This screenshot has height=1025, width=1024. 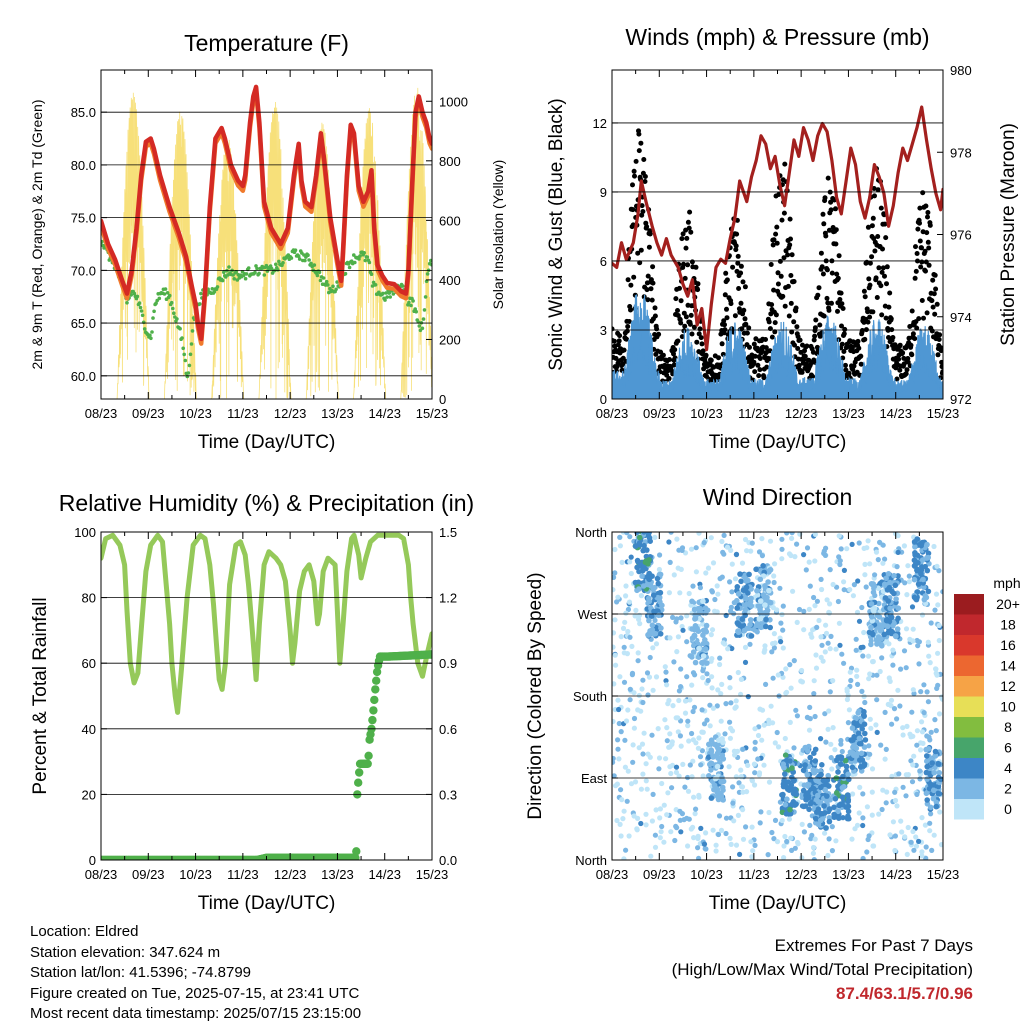 I want to click on station-pressure-line, so click(x=777, y=228).